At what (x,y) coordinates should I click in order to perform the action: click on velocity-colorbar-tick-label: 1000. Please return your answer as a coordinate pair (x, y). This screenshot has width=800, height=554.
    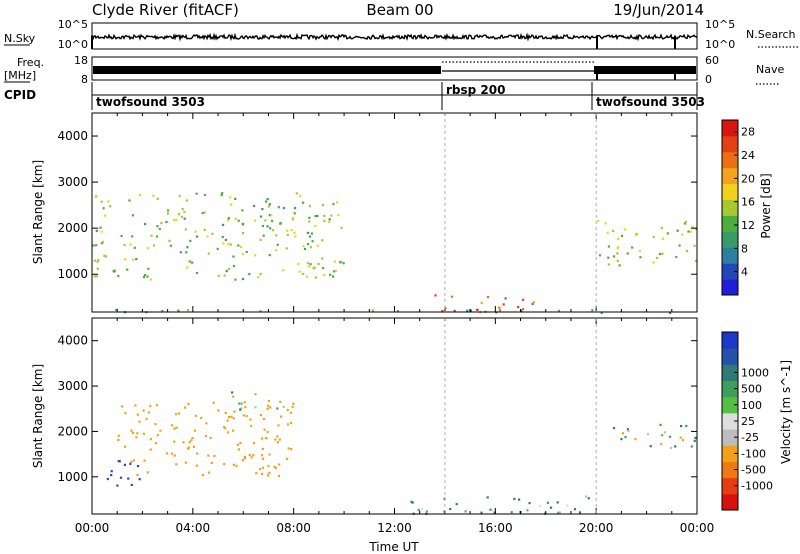
    Looking at the image, I should click on (755, 372).